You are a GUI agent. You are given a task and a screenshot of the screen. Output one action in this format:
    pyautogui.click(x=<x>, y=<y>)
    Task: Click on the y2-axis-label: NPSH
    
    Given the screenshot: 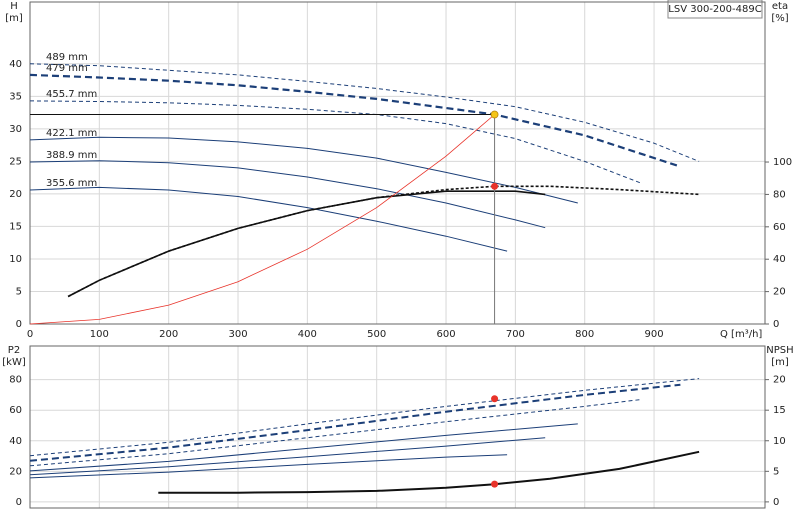 What is the action you would take?
    pyautogui.click(x=779, y=350)
    